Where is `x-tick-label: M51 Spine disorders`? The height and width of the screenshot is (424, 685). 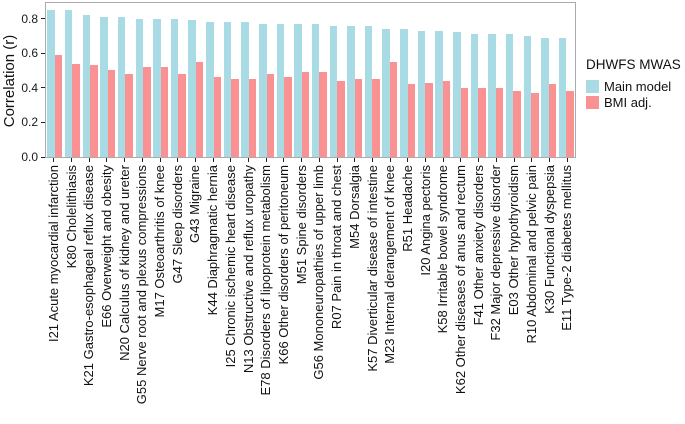 x-tick-label: M51 Spine disorders is located at coordinates (301, 225).